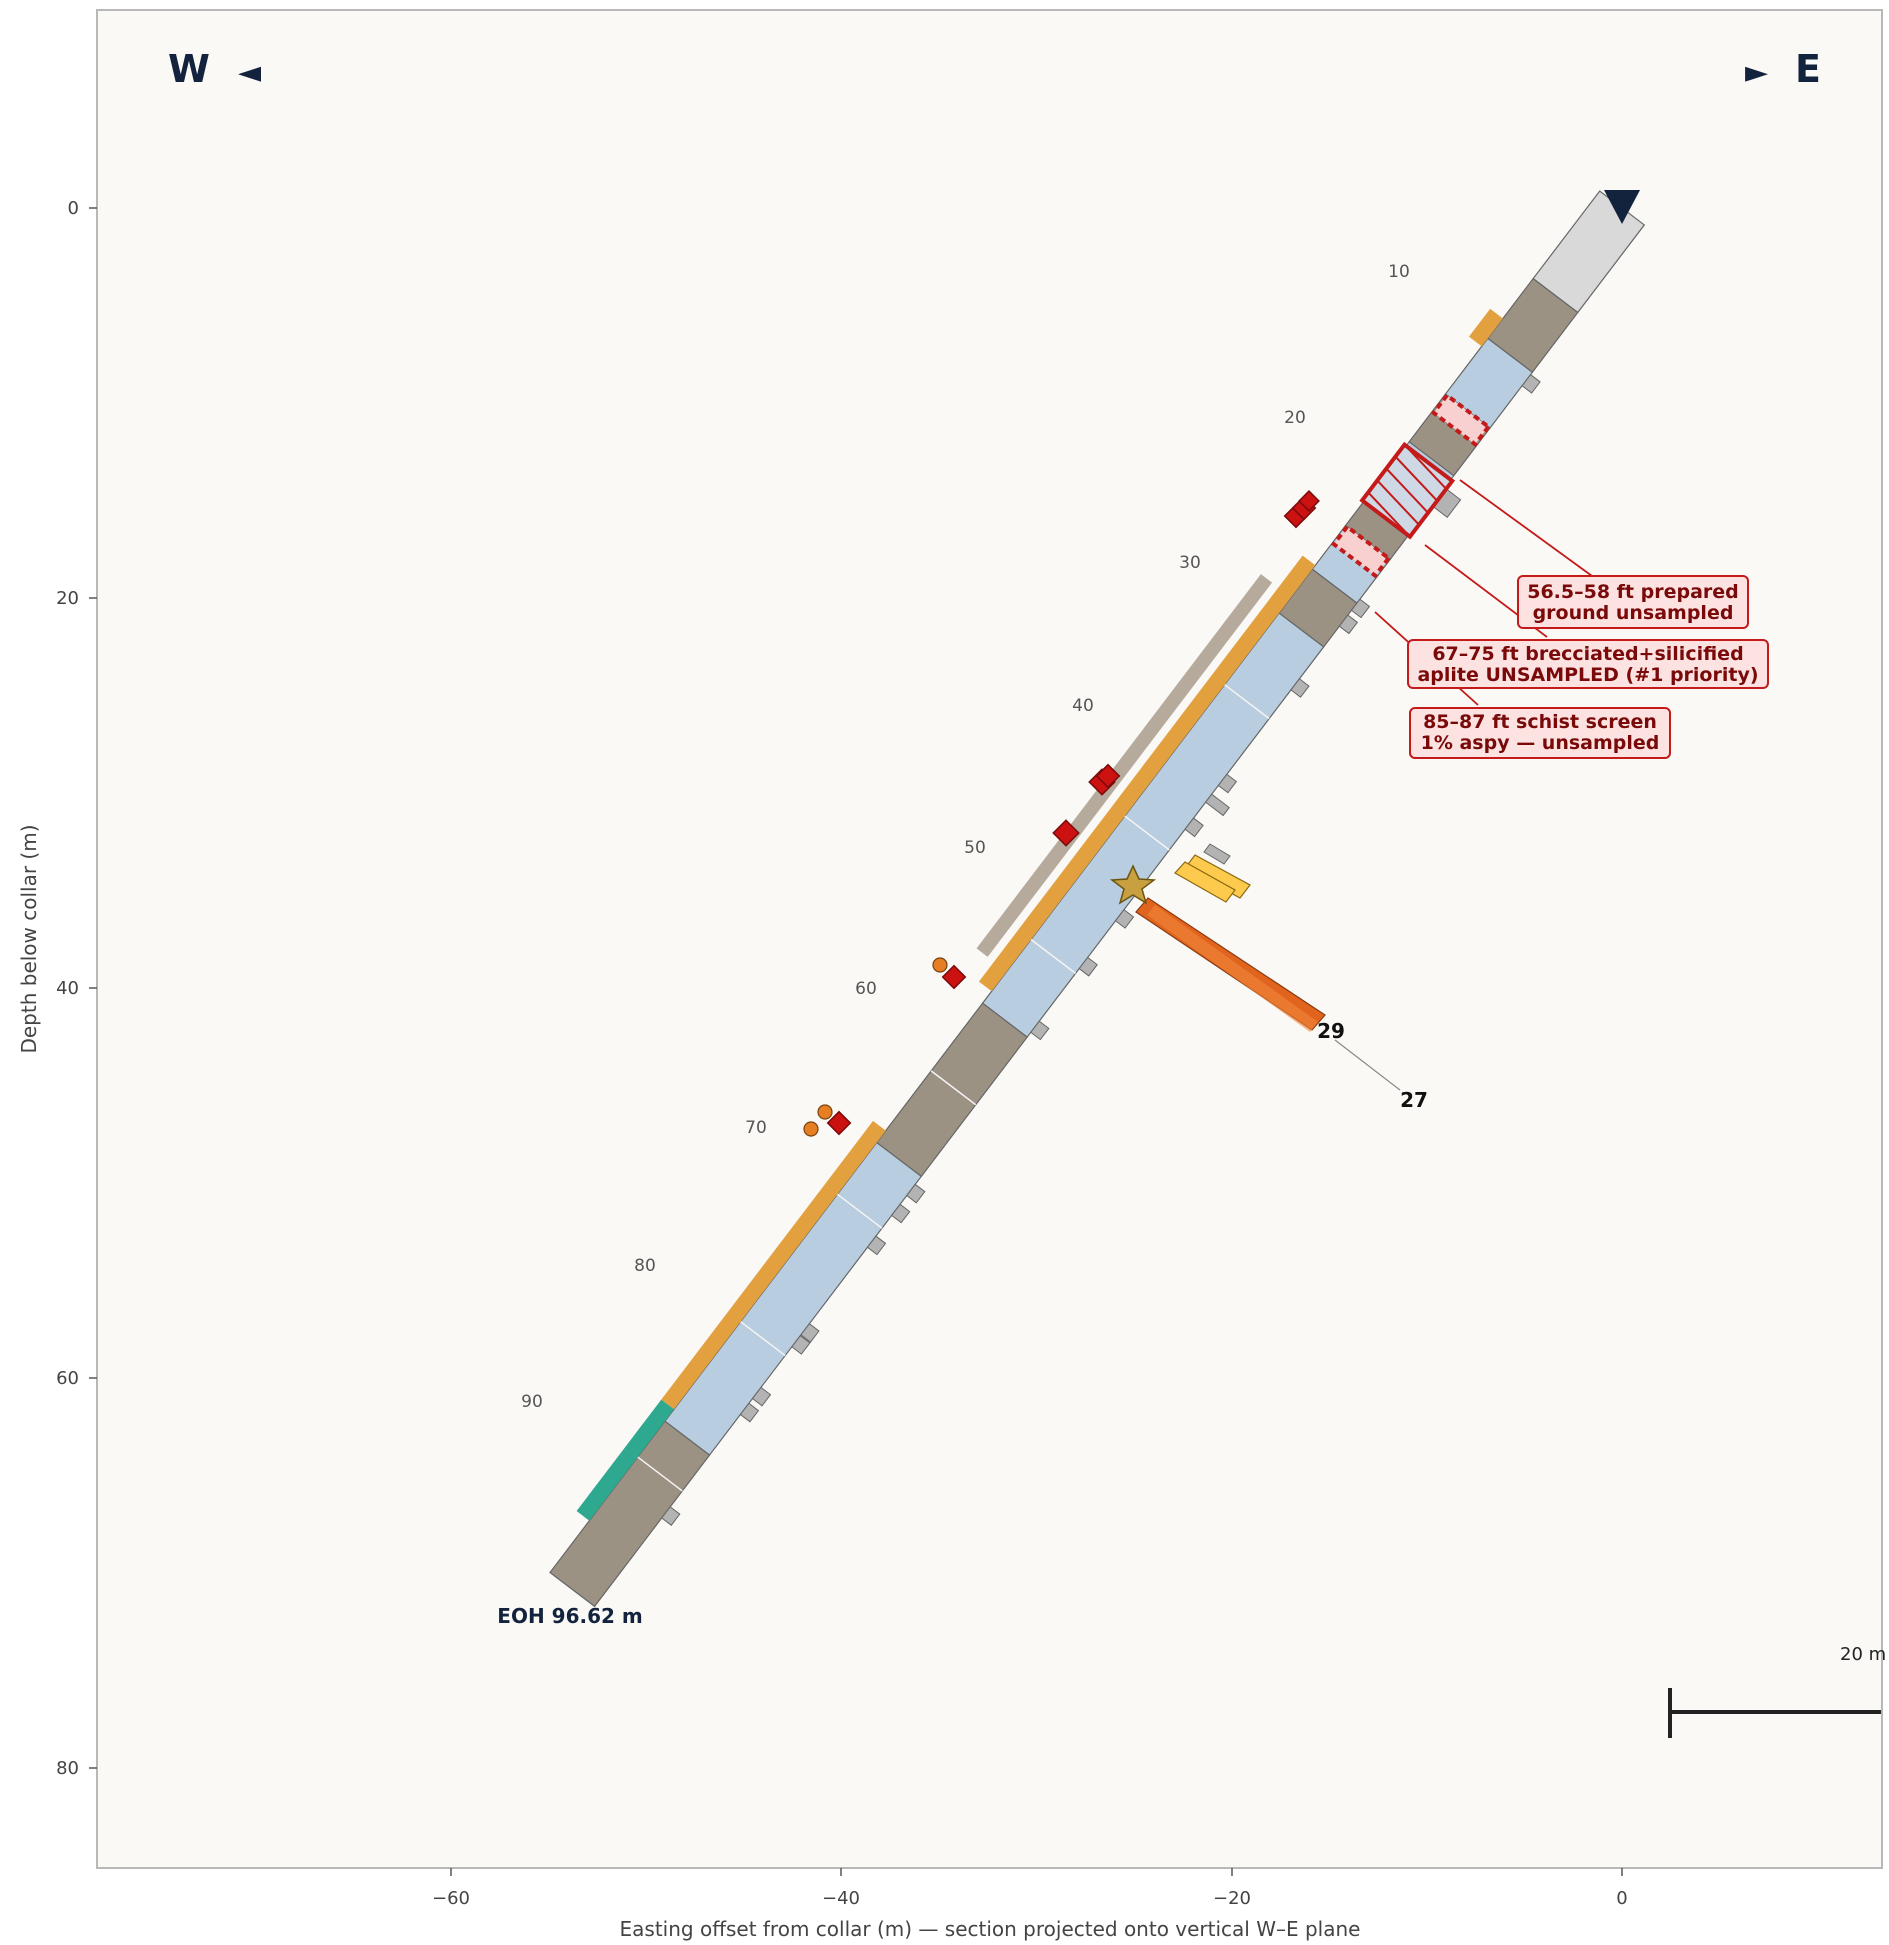 This screenshot has width=1889, height=1945. What do you see at coordinates (1540, 722) in the screenshot?
I see `callout-3-line1: 85–87 ft schist screen` at bounding box center [1540, 722].